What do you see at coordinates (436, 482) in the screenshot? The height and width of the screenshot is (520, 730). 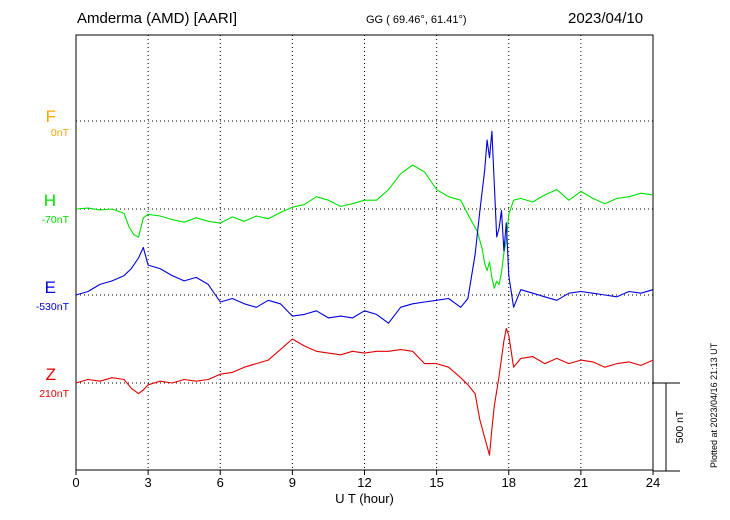 I see `x-tick-label: 15` at bounding box center [436, 482].